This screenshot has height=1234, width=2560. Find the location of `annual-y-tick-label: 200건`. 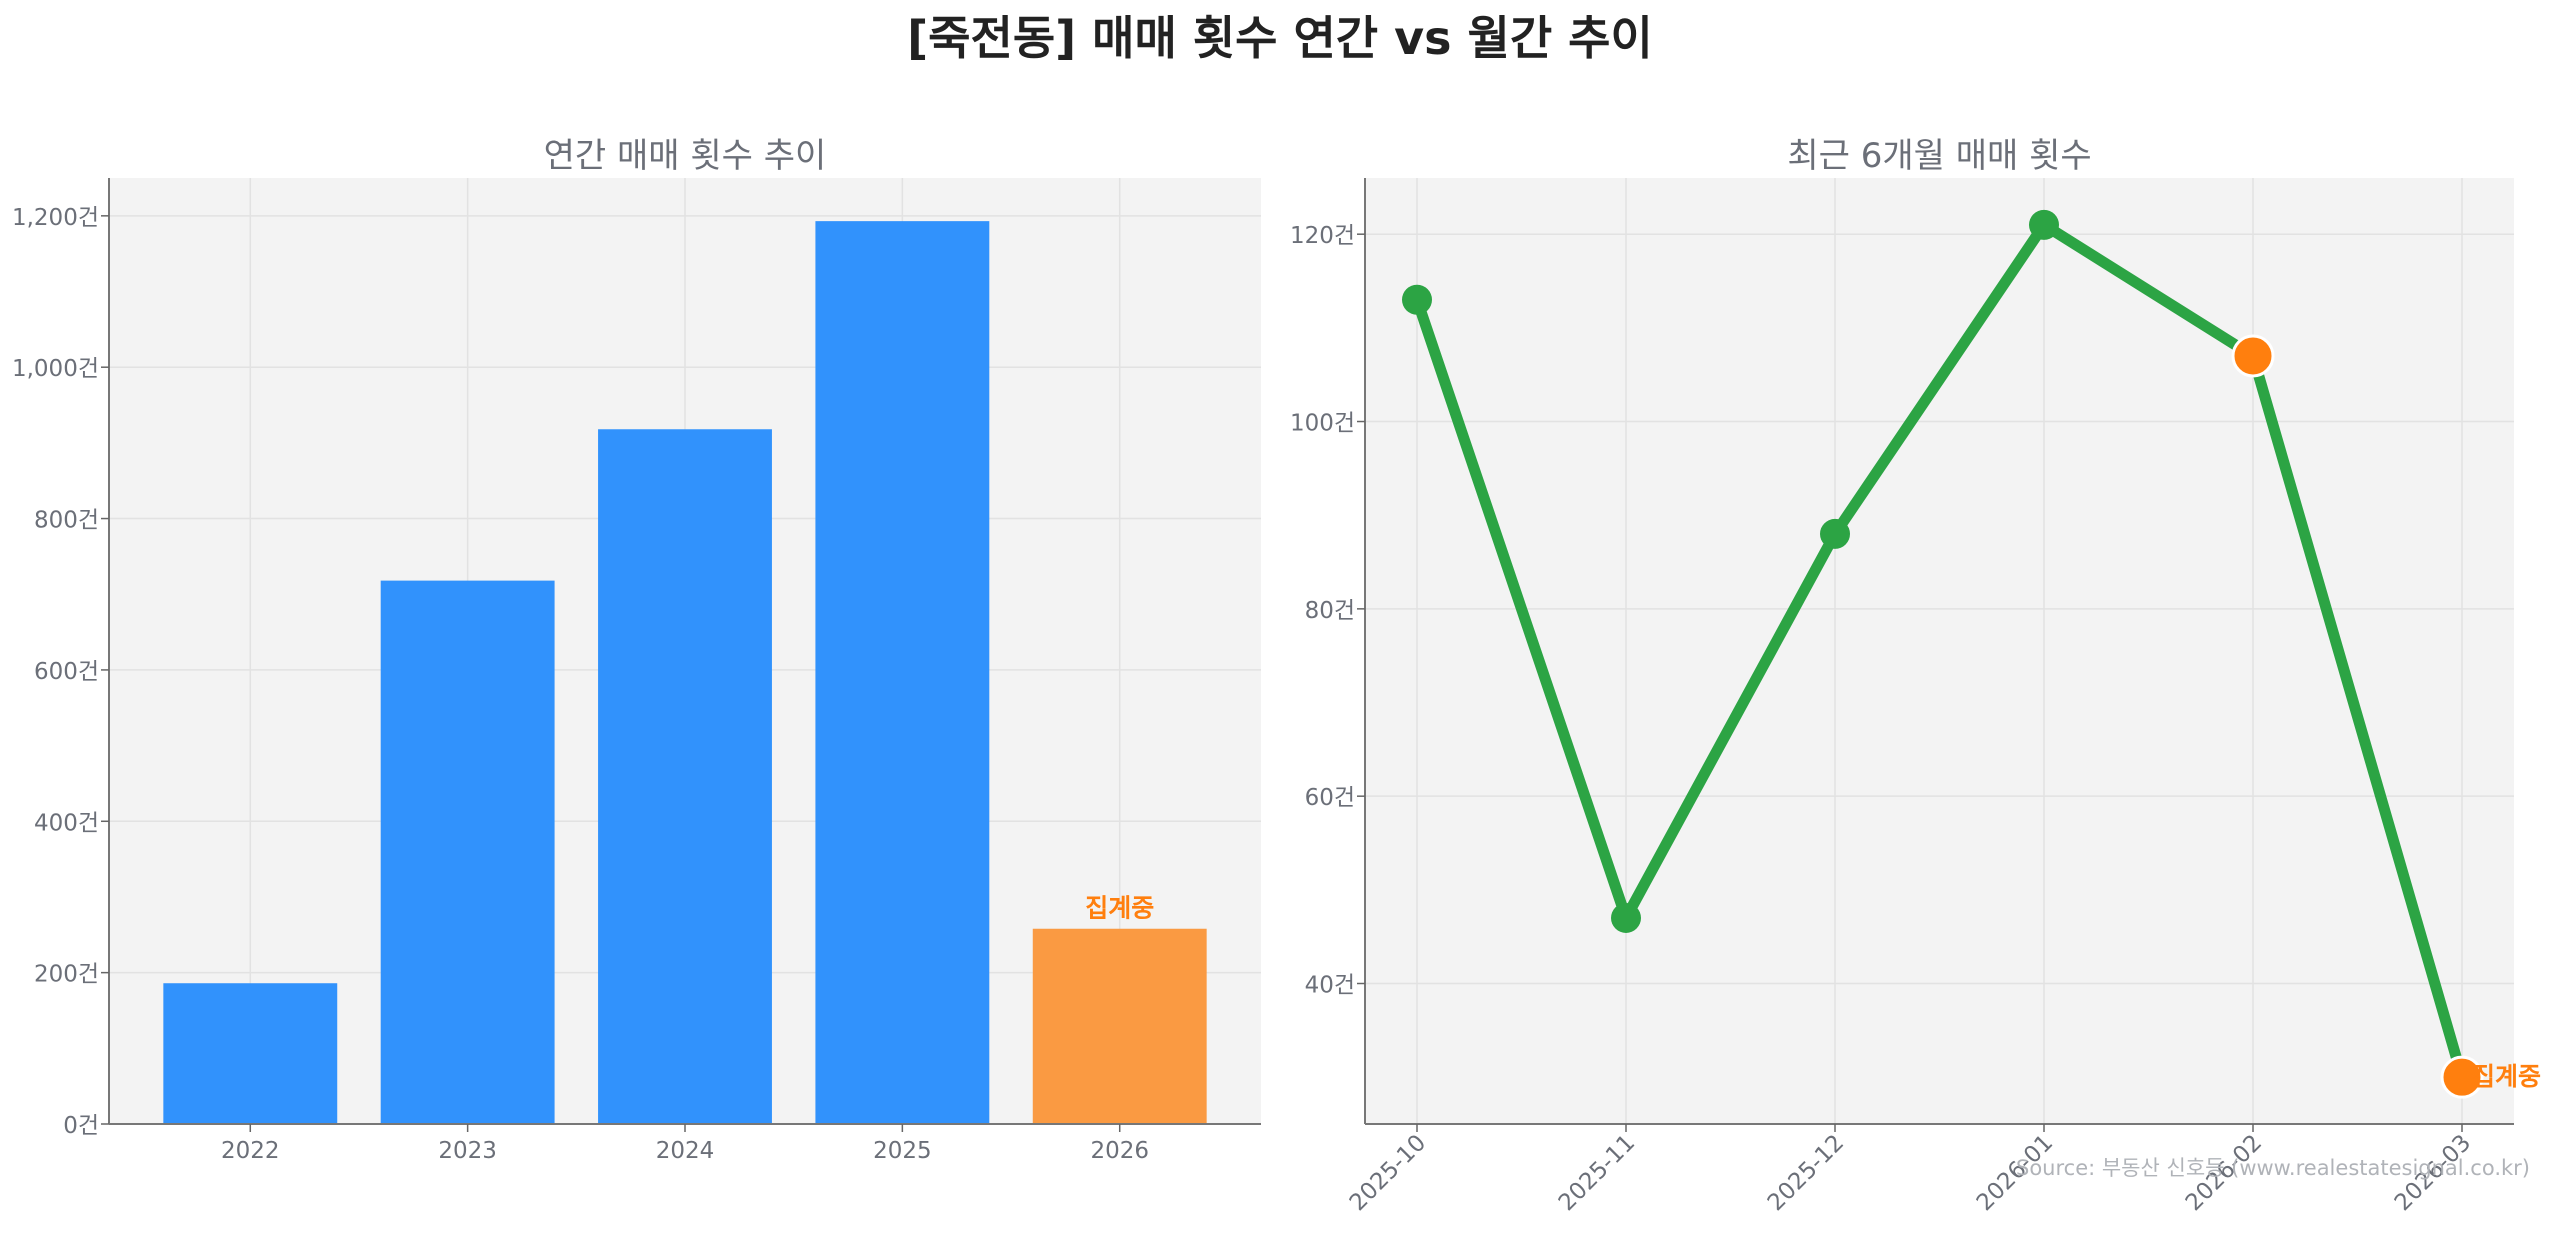

annual-y-tick-label: 200건 is located at coordinates (66, 975).